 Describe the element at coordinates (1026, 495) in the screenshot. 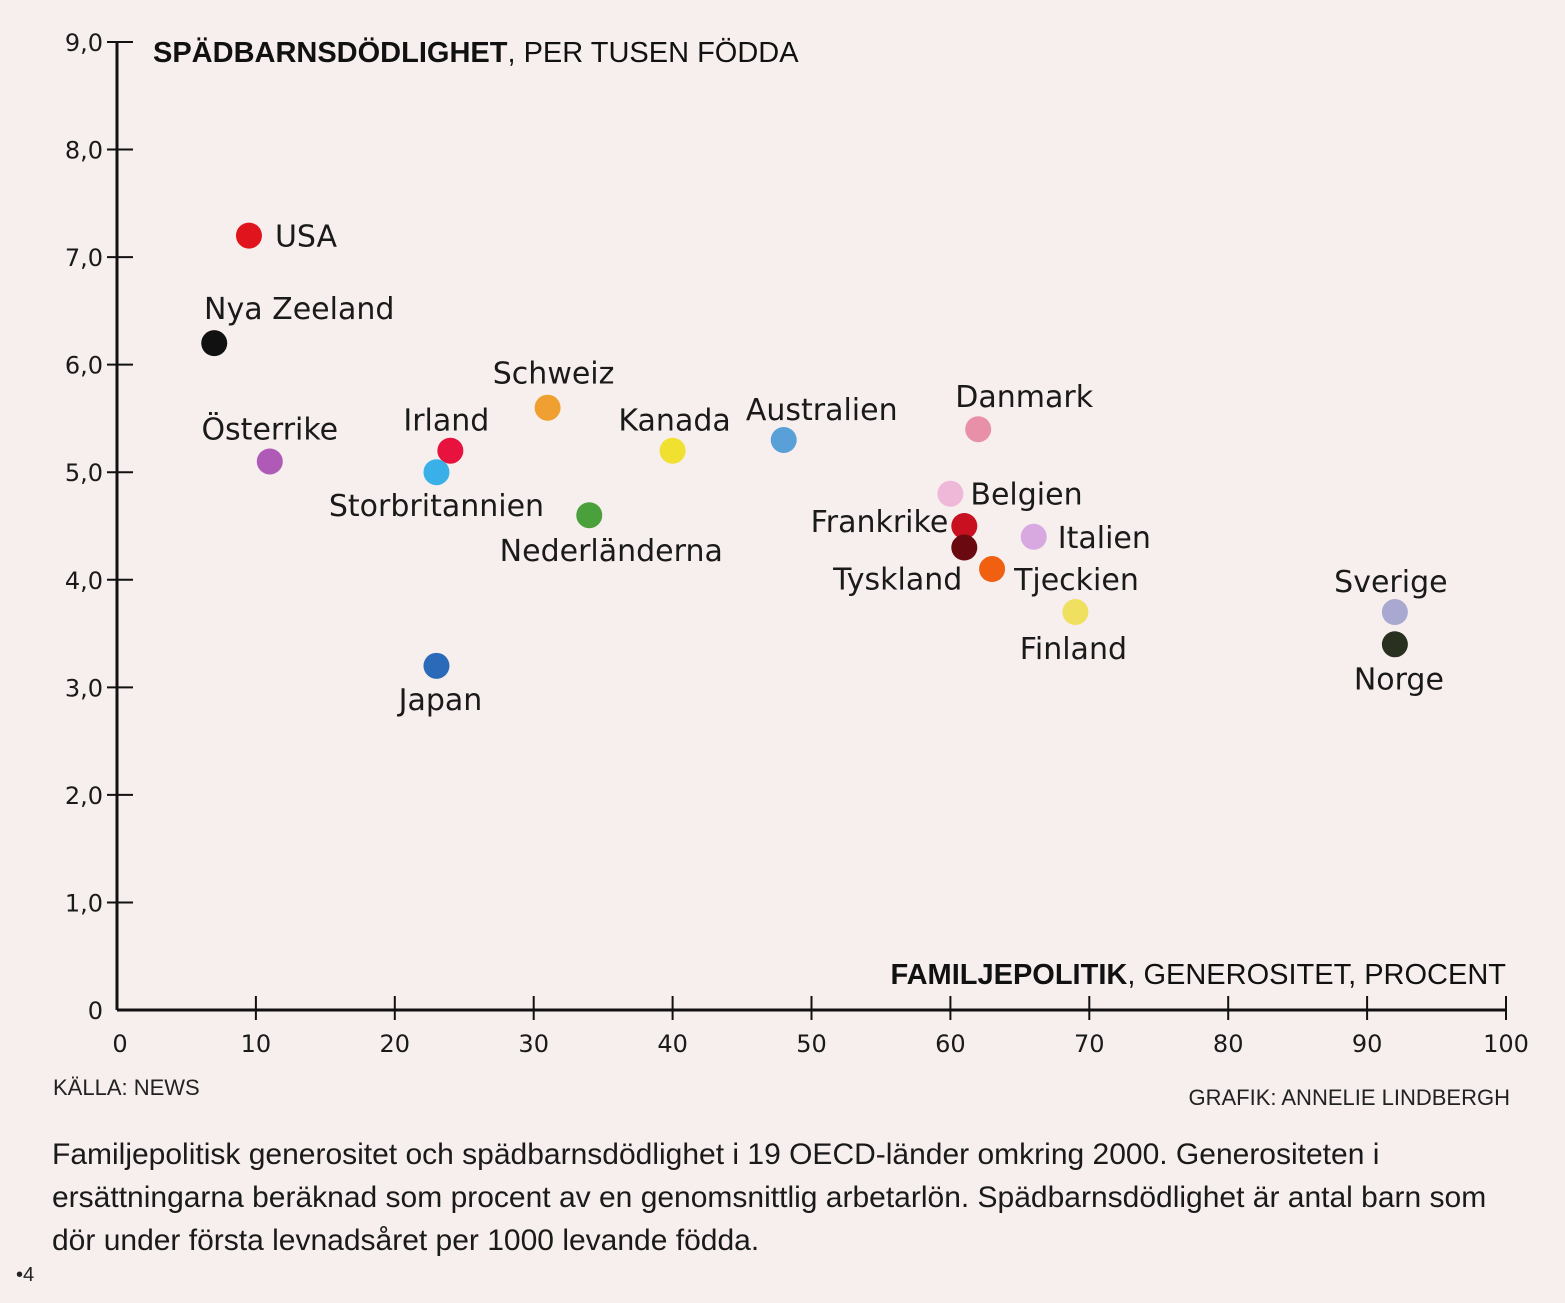

I see `point-label: Belgien` at that location.